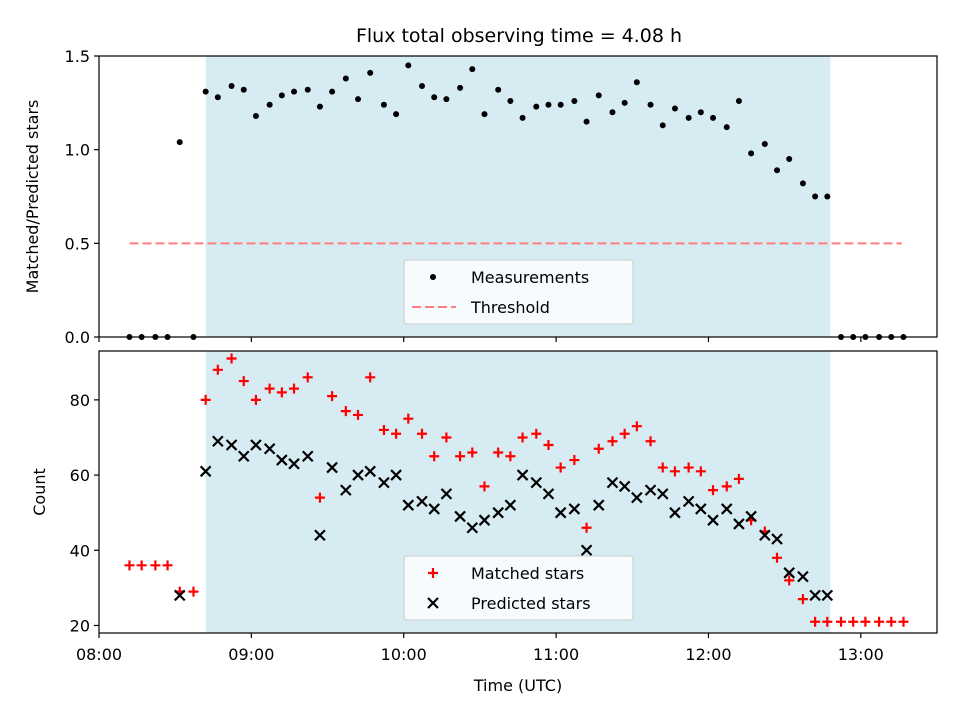 The image size is (960, 724). What do you see at coordinates (861, 654) in the screenshot?
I see `x-tick-label: 13:00` at bounding box center [861, 654].